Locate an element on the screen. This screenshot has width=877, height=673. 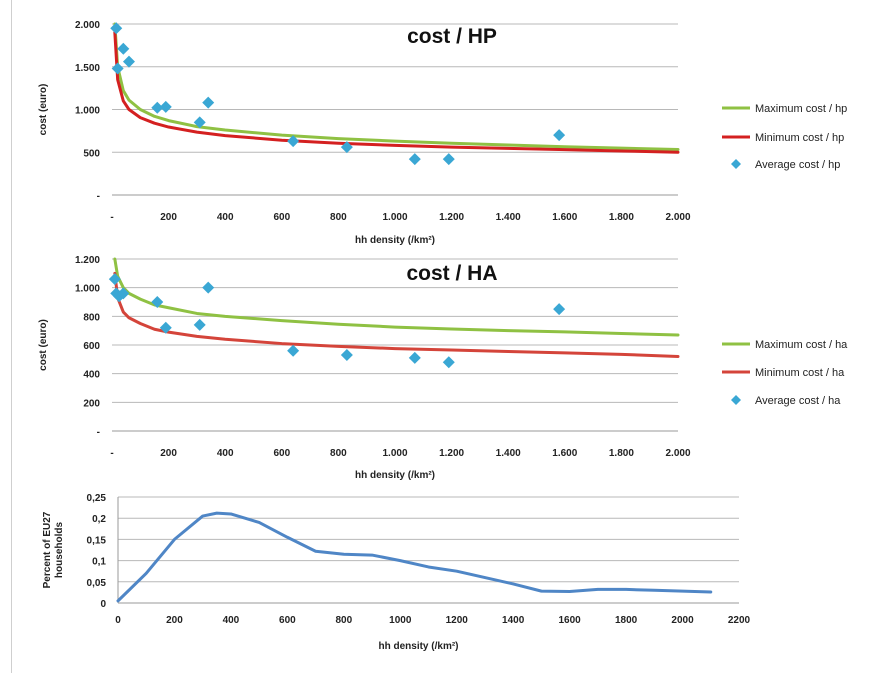
legend-label: Average cost / hp is located at coordinates (797, 165).